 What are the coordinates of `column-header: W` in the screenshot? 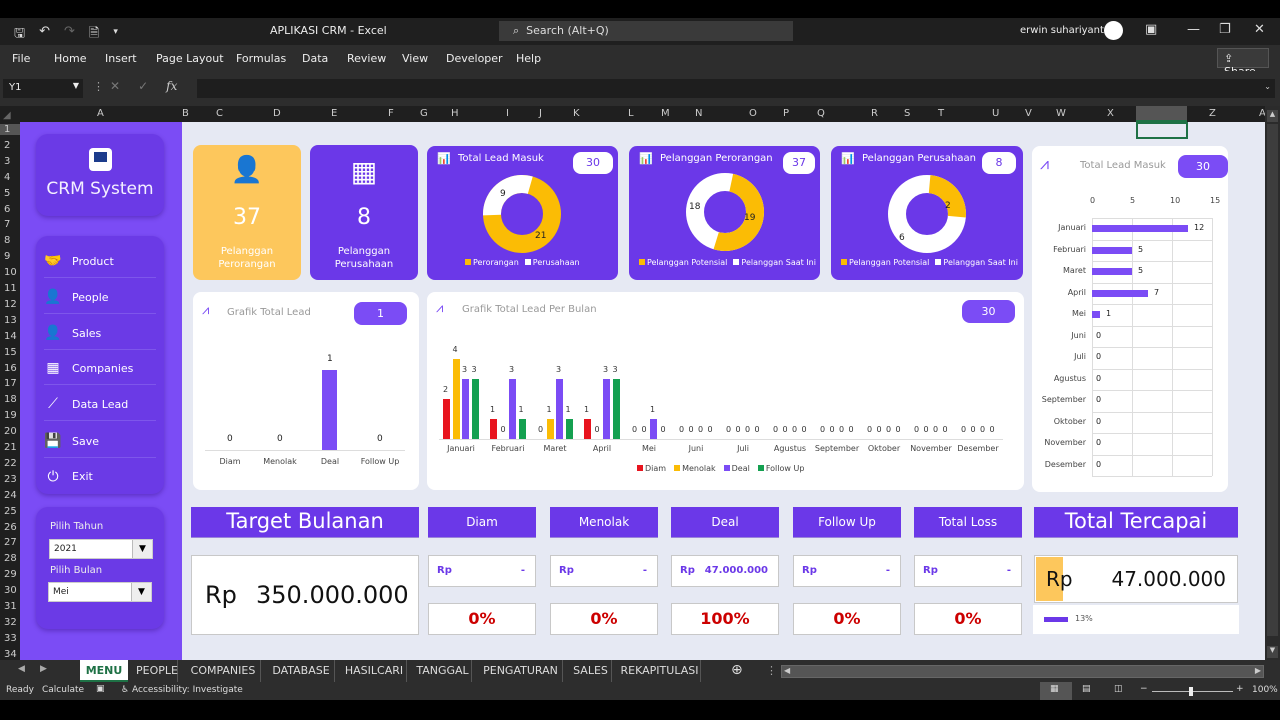 It's located at (1061, 113).